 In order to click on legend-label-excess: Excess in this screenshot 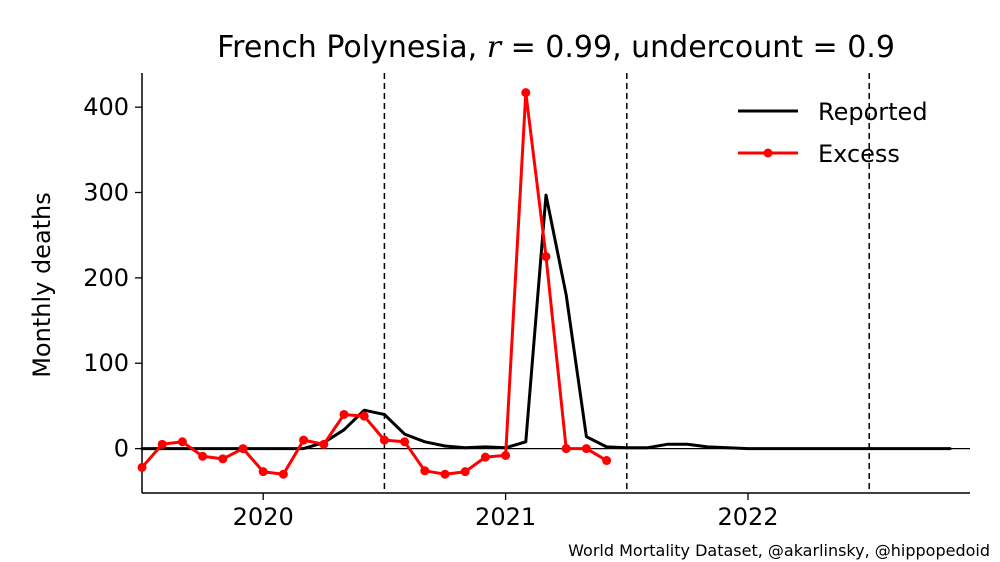, I will do `click(859, 154)`.